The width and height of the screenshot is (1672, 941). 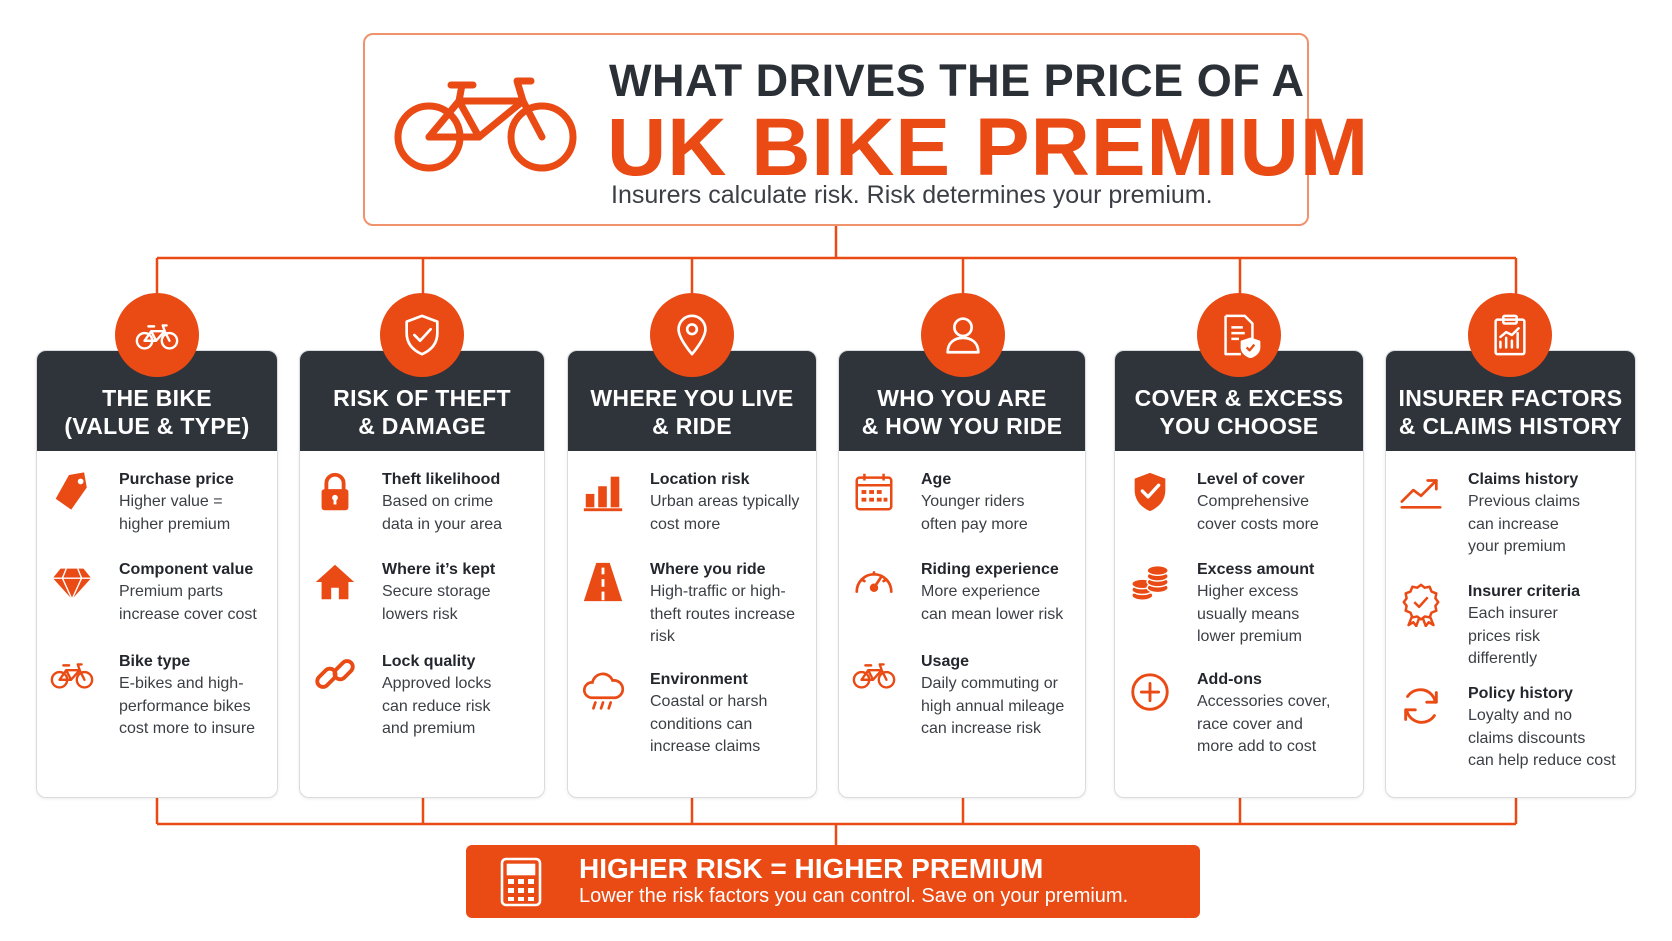 What do you see at coordinates (1151, 693) in the screenshot?
I see `plus-circle-icon` at bounding box center [1151, 693].